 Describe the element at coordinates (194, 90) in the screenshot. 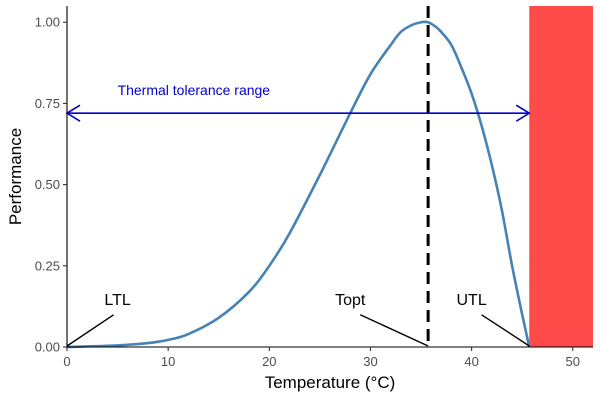

I see `tolerance-range-label: Thermal tolerance range` at that location.